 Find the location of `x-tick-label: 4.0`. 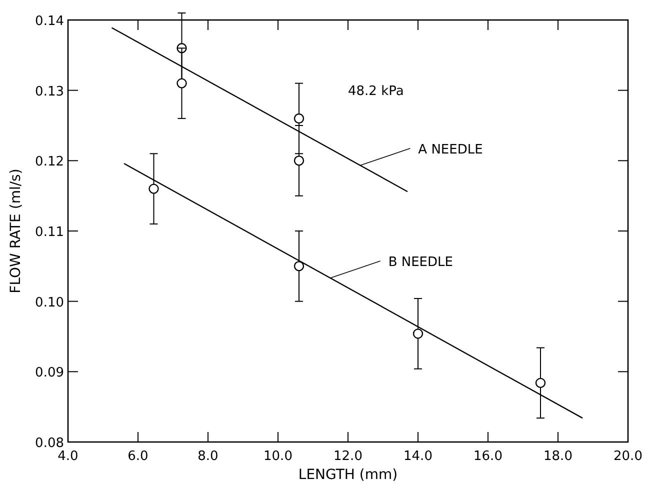

x-tick-label: 4.0 is located at coordinates (68, 456).